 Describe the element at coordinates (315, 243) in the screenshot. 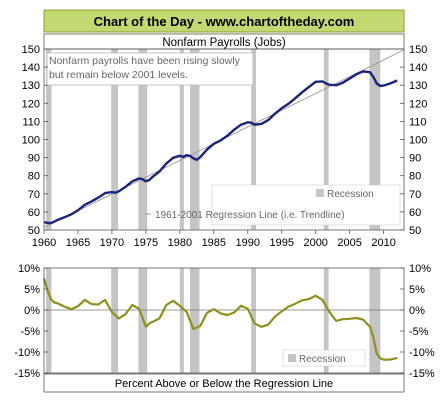

I see `x-tick-label-8: 2000` at that location.